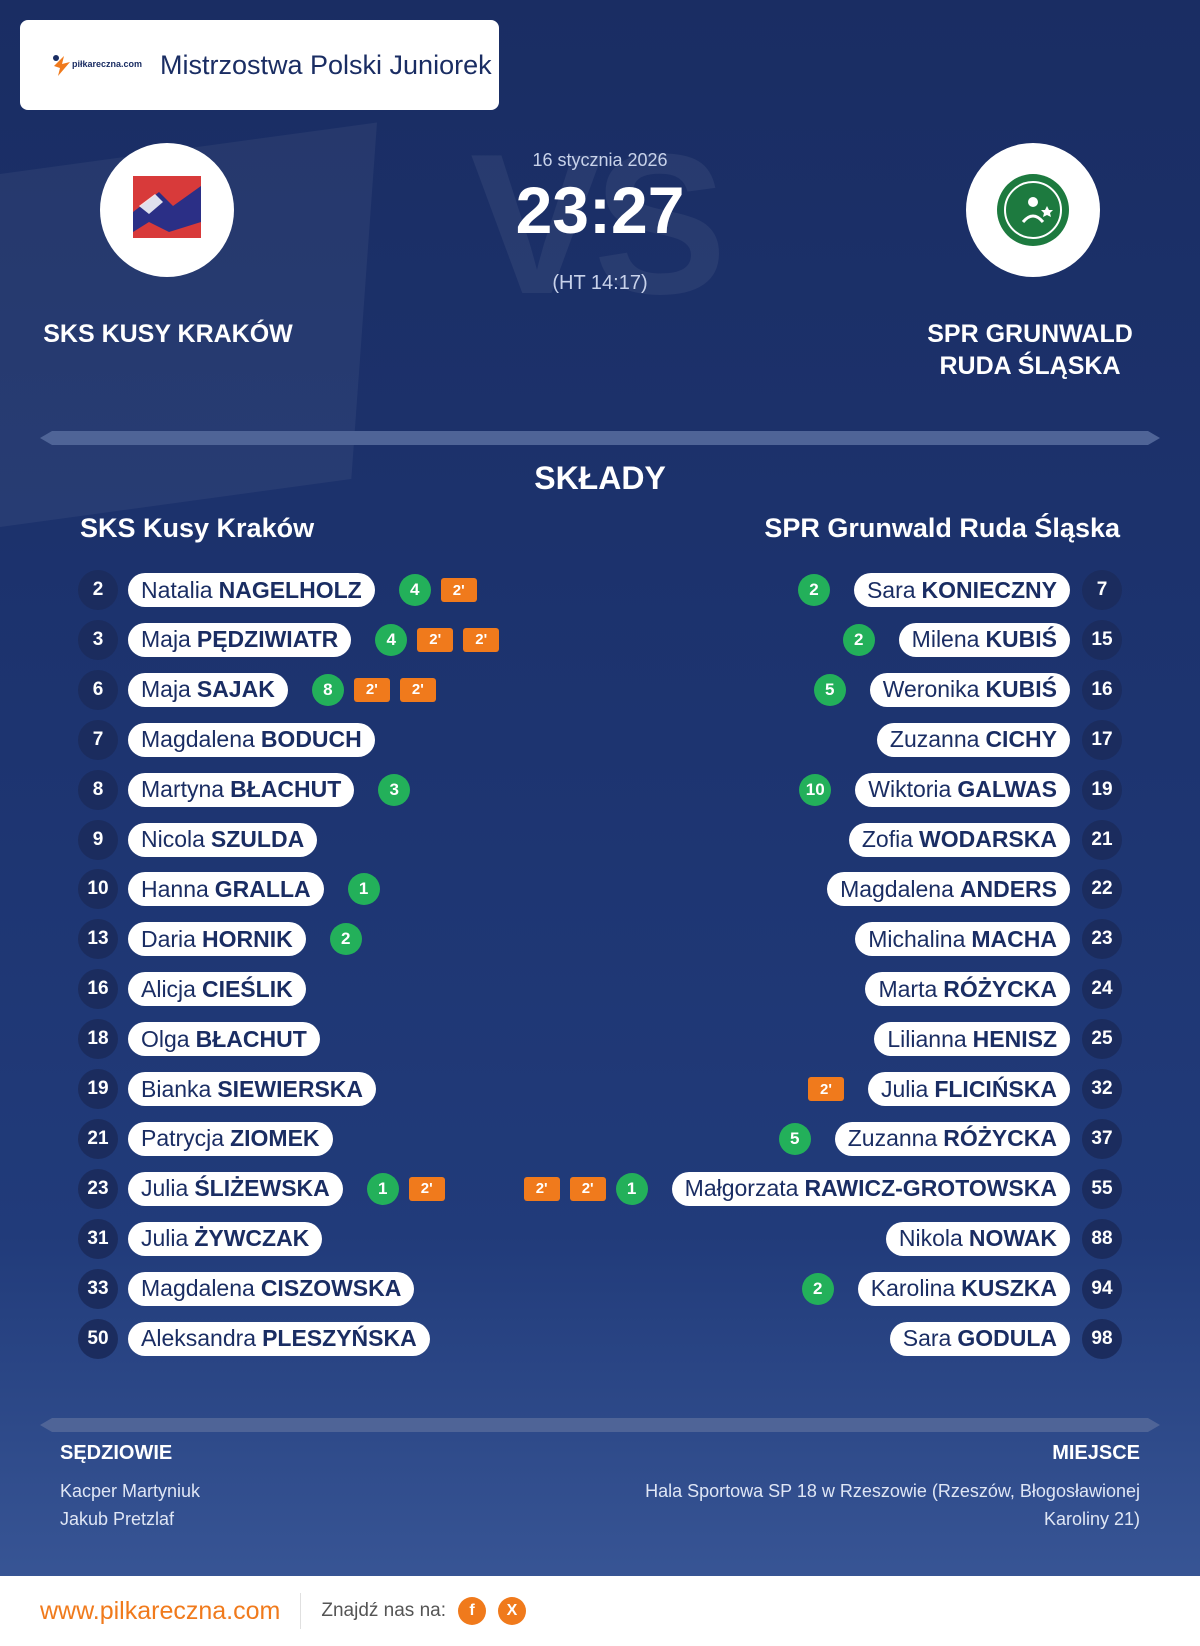 The image size is (1200, 1646). I want to click on player-first-name: Julia, so click(165, 1188).